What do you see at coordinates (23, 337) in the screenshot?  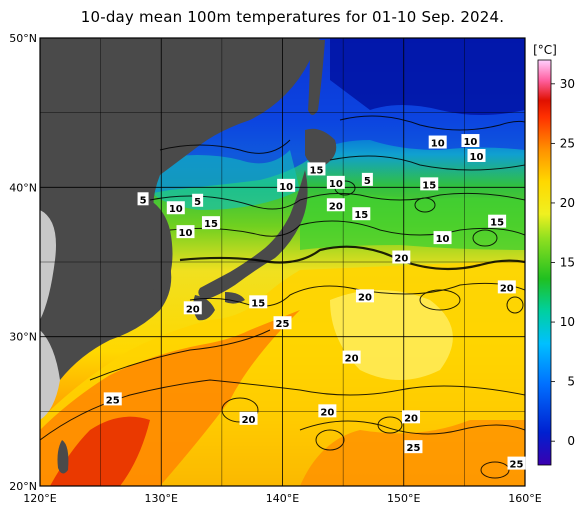 I see `lat-tick-label: 30°N` at bounding box center [23, 337].